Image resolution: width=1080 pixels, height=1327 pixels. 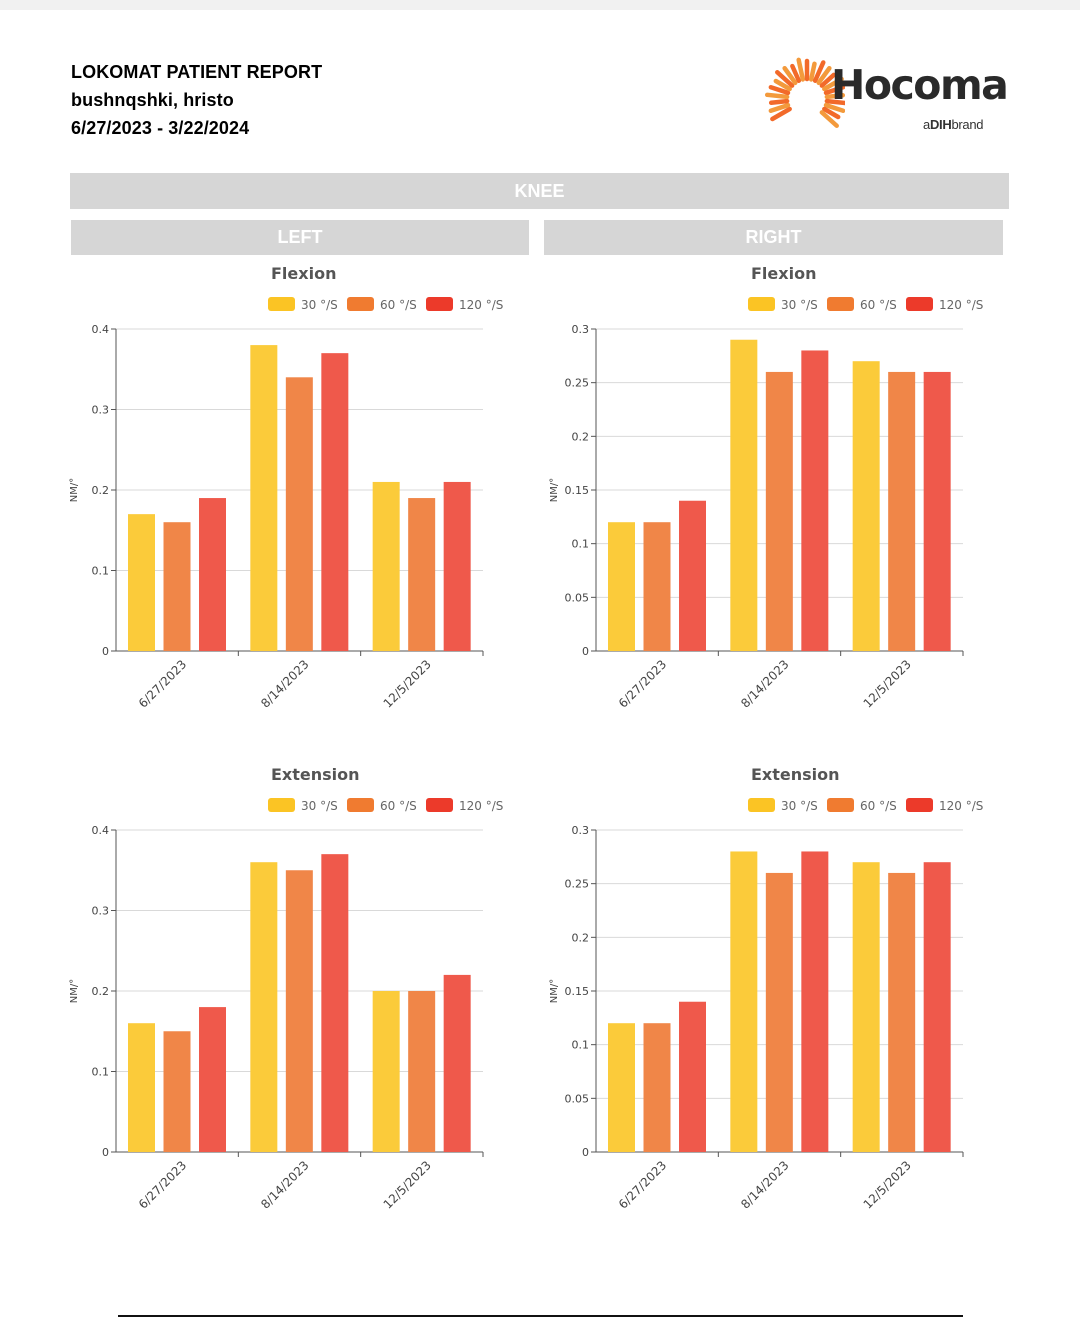 I want to click on right-column-title: RIGHT, so click(x=773, y=237).